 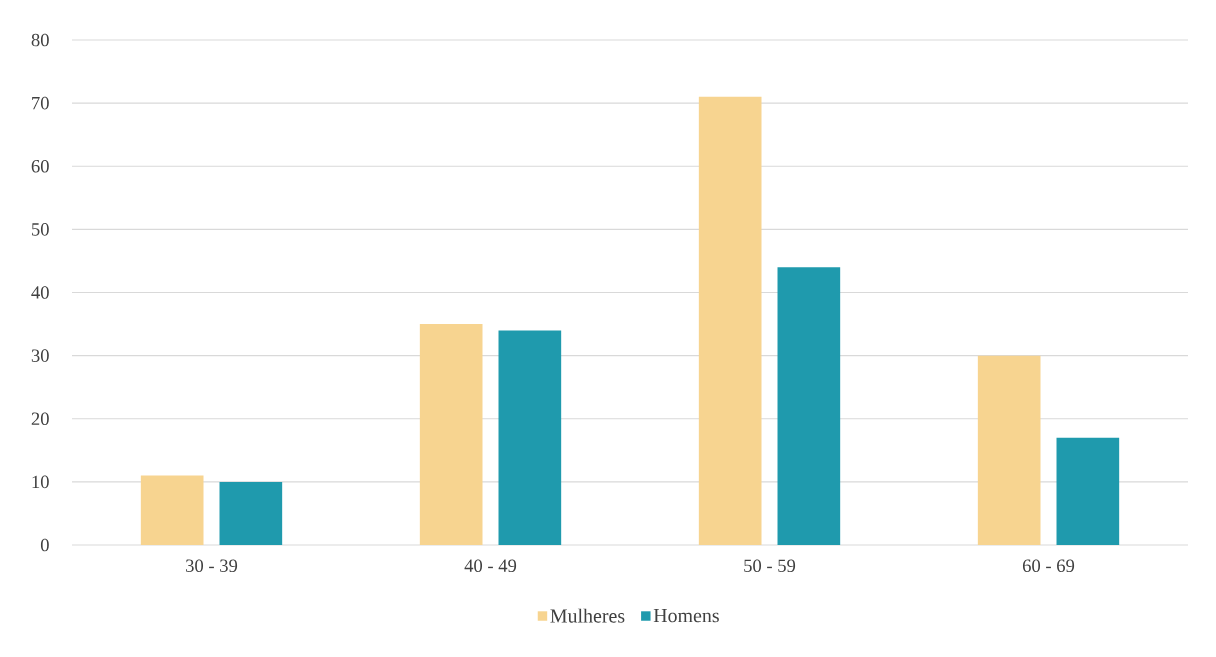 What do you see at coordinates (40, 292) in the screenshot?
I see `y-tick-label: 40` at bounding box center [40, 292].